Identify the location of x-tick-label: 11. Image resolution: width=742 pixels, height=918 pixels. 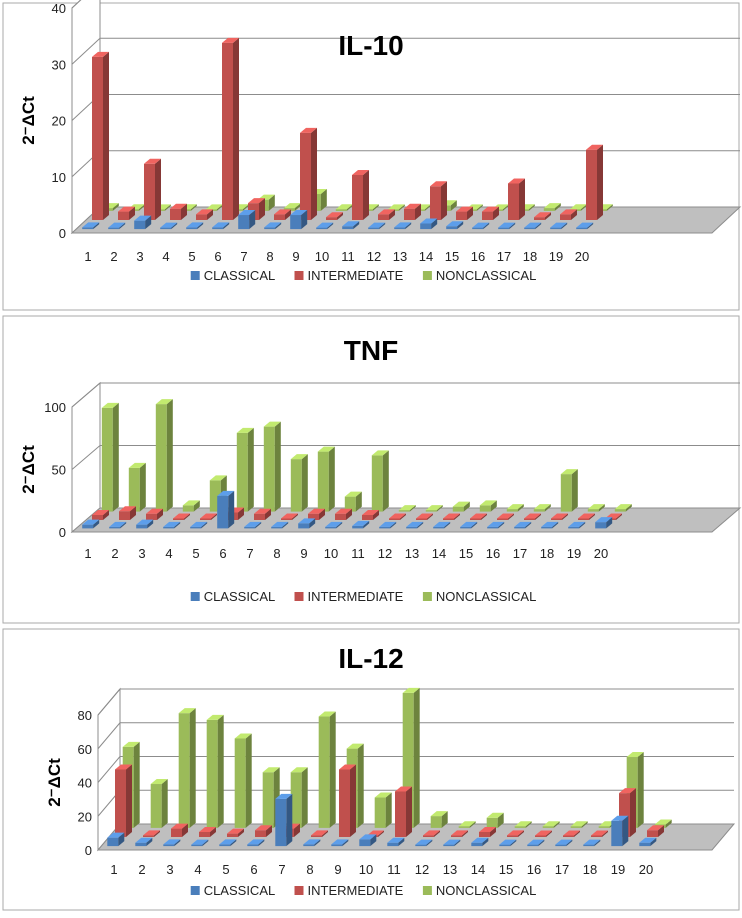
(348, 256).